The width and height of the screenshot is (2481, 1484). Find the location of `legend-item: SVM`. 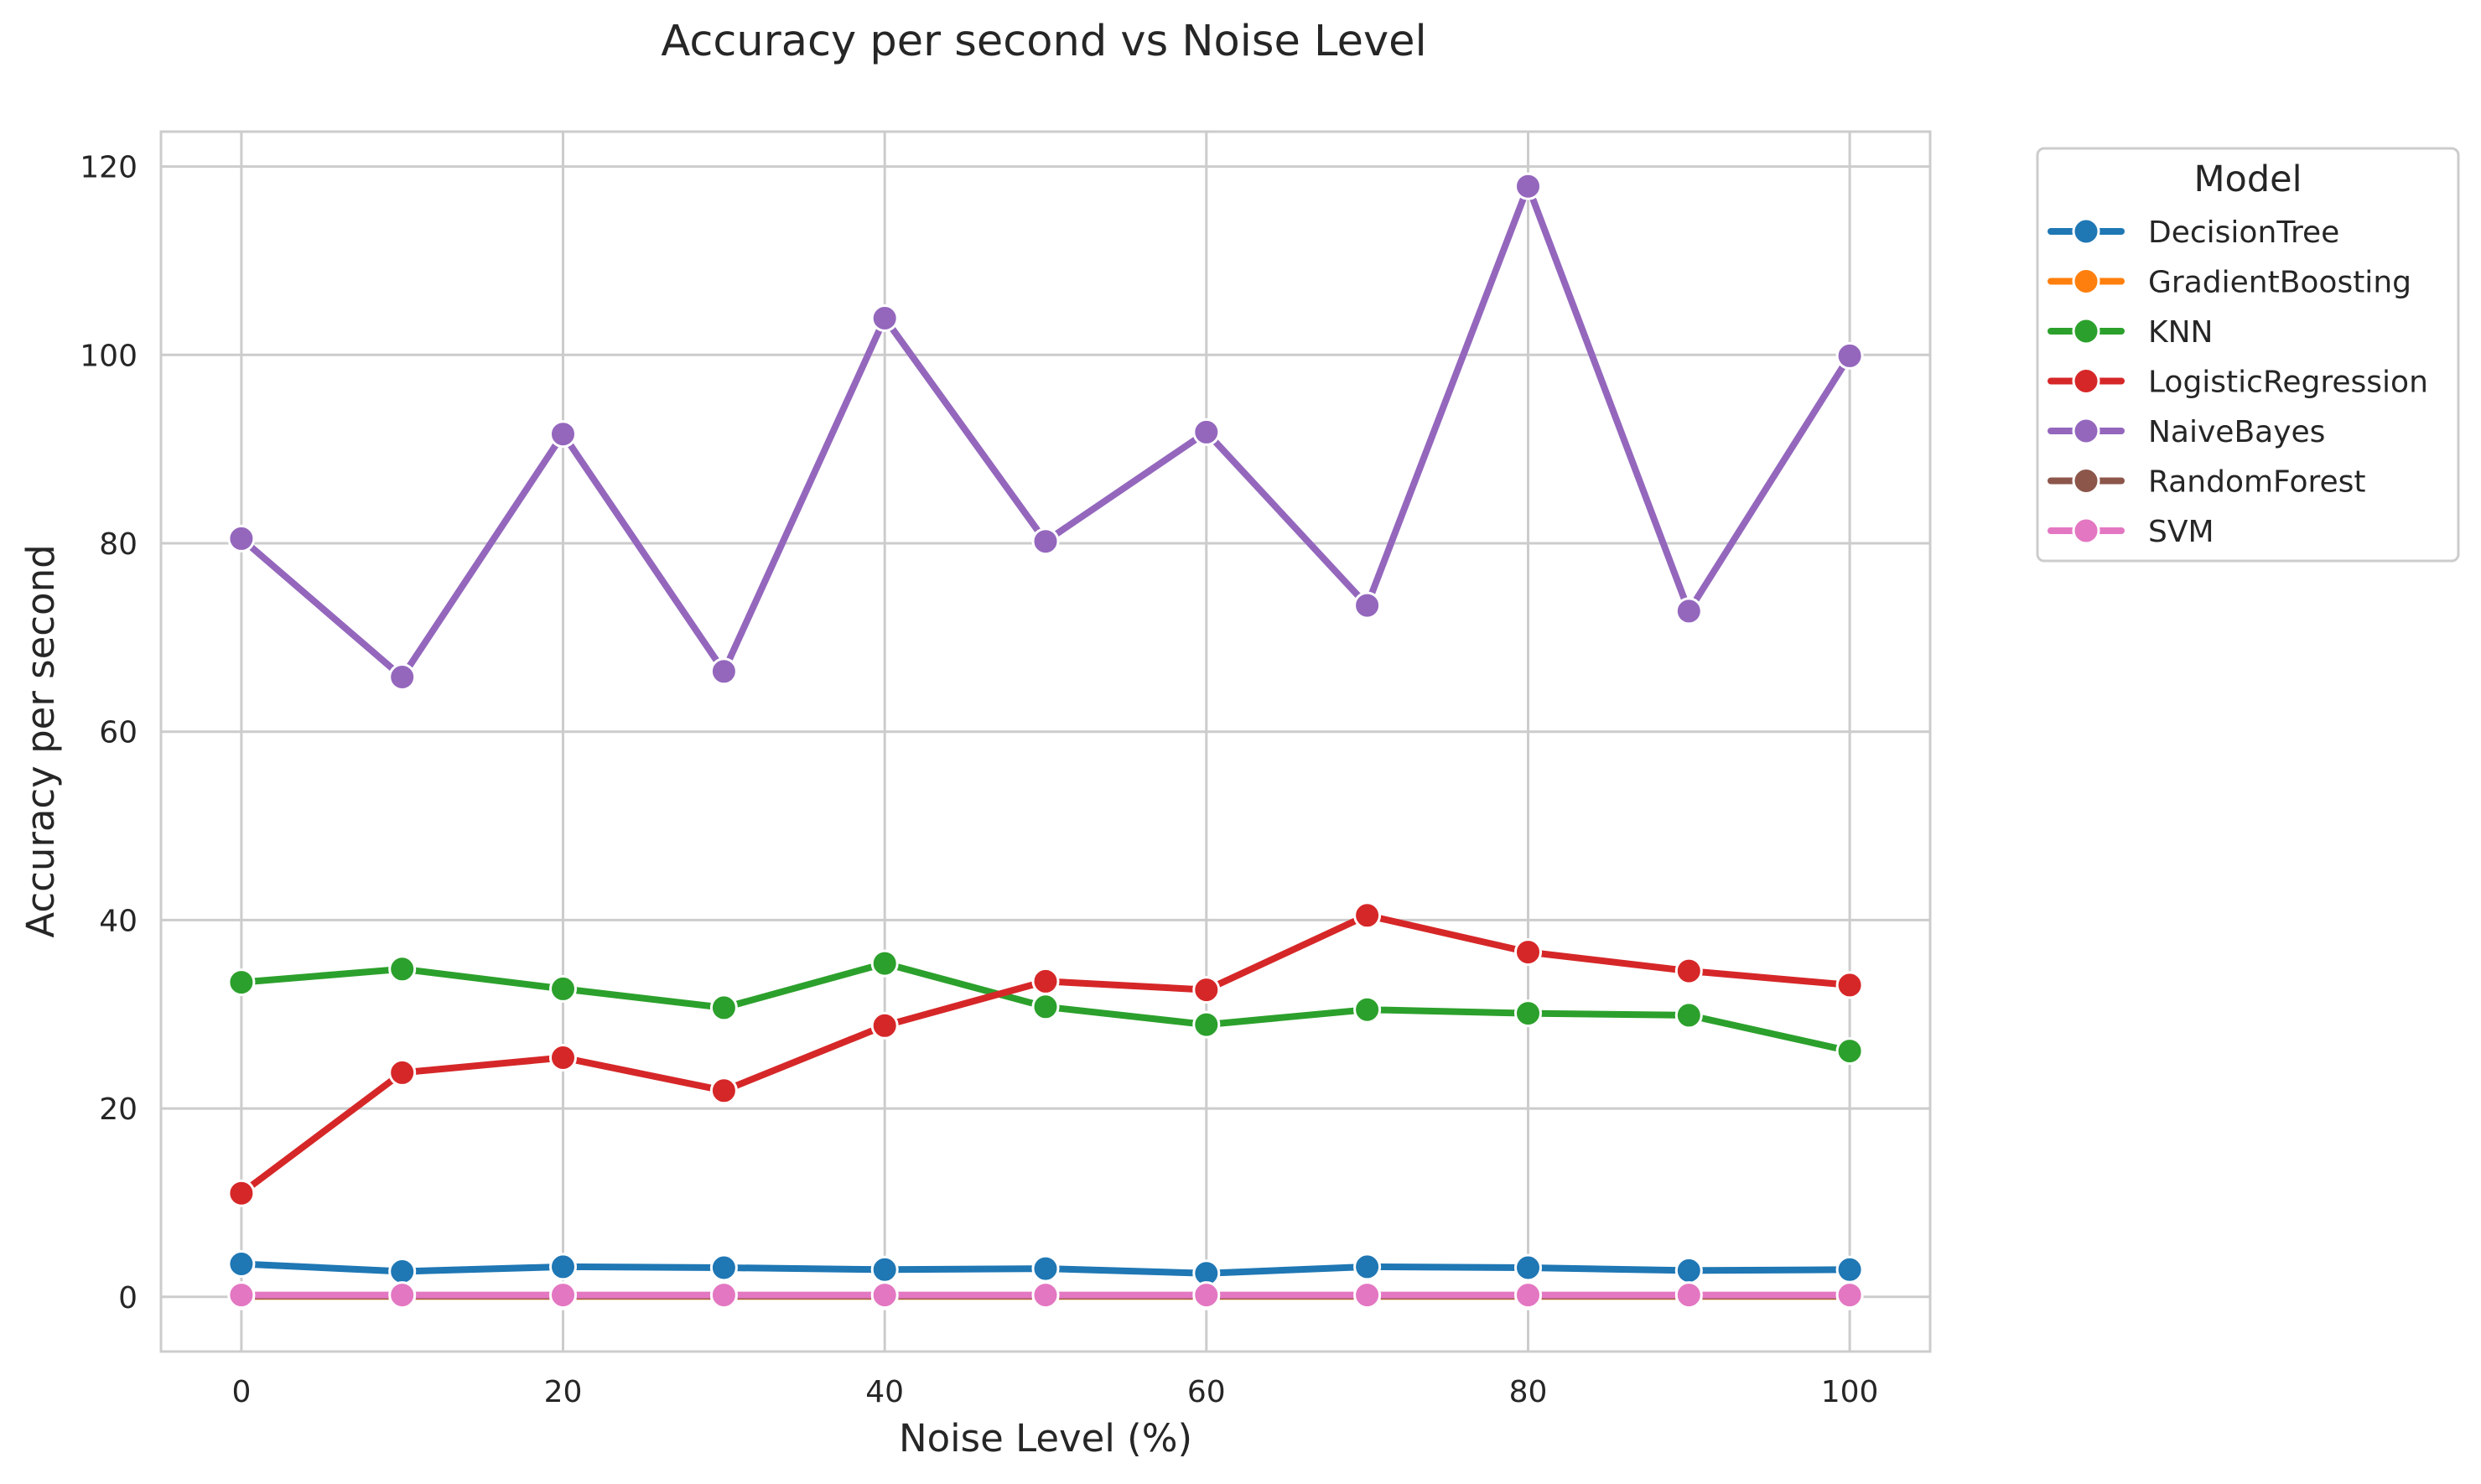

legend-item: SVM is located at coordinates (2131, 532).